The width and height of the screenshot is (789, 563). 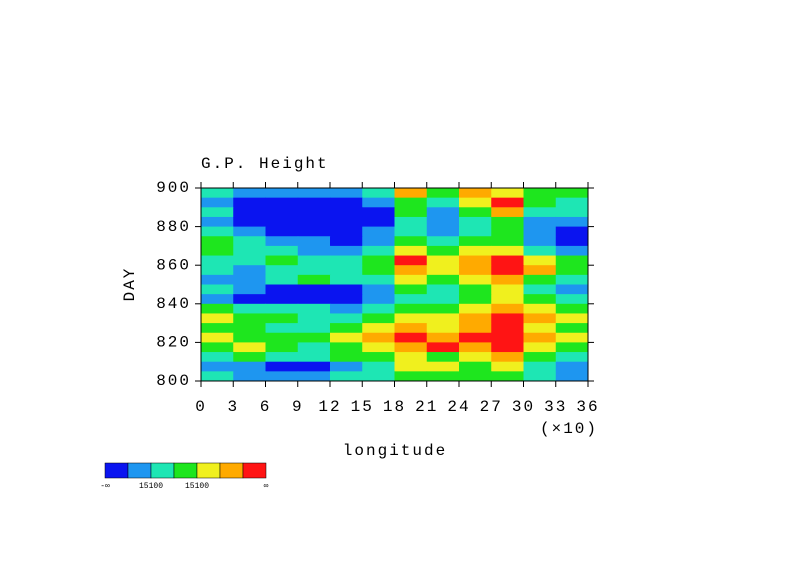 What do you see at coordinates (173, 304) in the screenshot?
I see `y-tick-label: 840` at bounding box center [173, 304].